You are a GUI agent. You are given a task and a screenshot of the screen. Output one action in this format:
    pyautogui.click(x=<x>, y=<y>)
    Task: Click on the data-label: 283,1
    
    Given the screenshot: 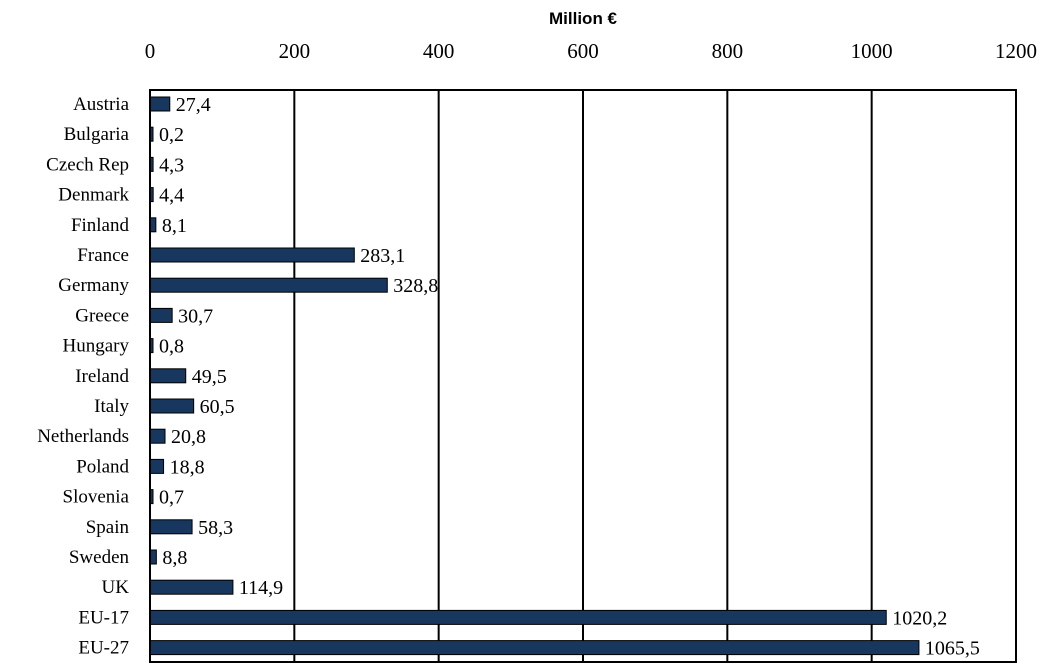 What is the action you would take?
    pyautogui.click(x=382, y=256)
    